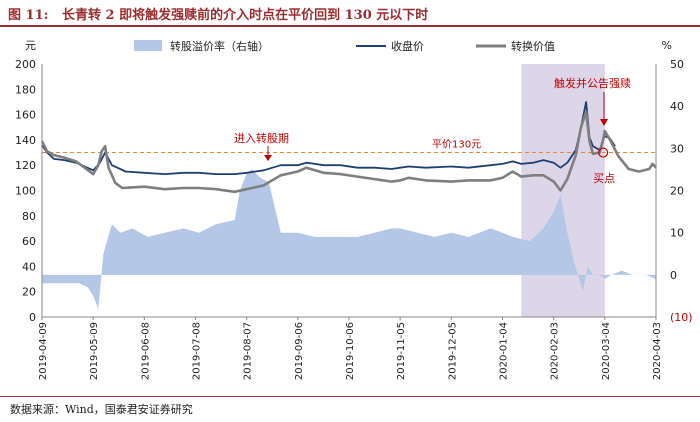 The image size is (700, 422). Describe the element at coordinates (673, 275) in the screenshot. I see `right-tick-label: 0` at that location.